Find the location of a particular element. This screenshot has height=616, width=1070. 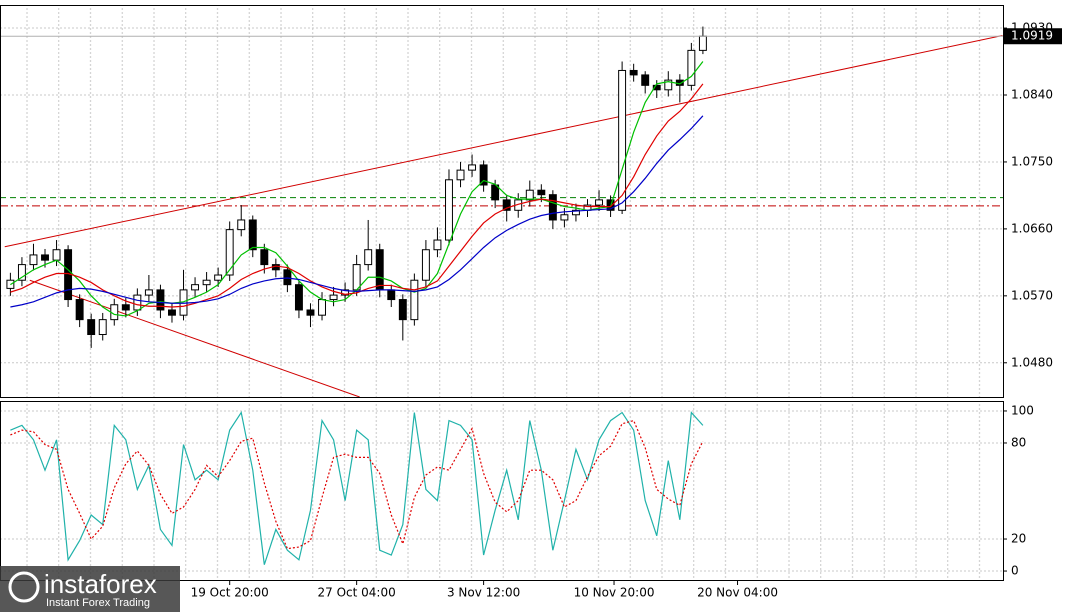

y-tick-label: 1.0750 is located at coordinates (1032, 161).